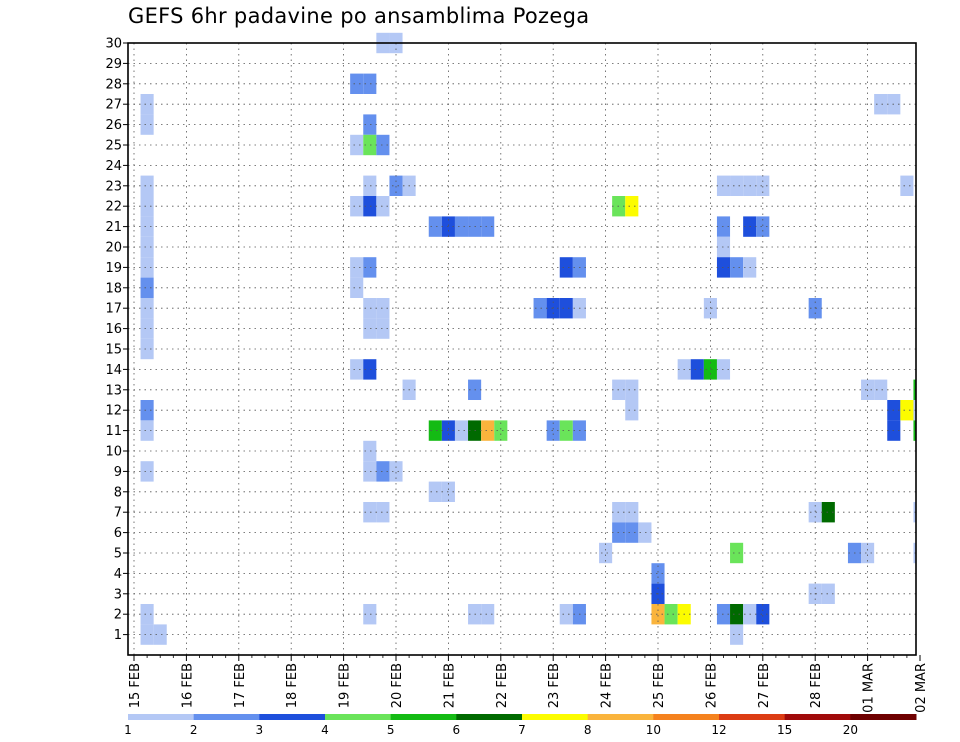 The image size is (960, 742). What do you see at coordinates (113, 44) in the screenshot?
I see `y-tick-label: 30` at bounding box center [113, 44].